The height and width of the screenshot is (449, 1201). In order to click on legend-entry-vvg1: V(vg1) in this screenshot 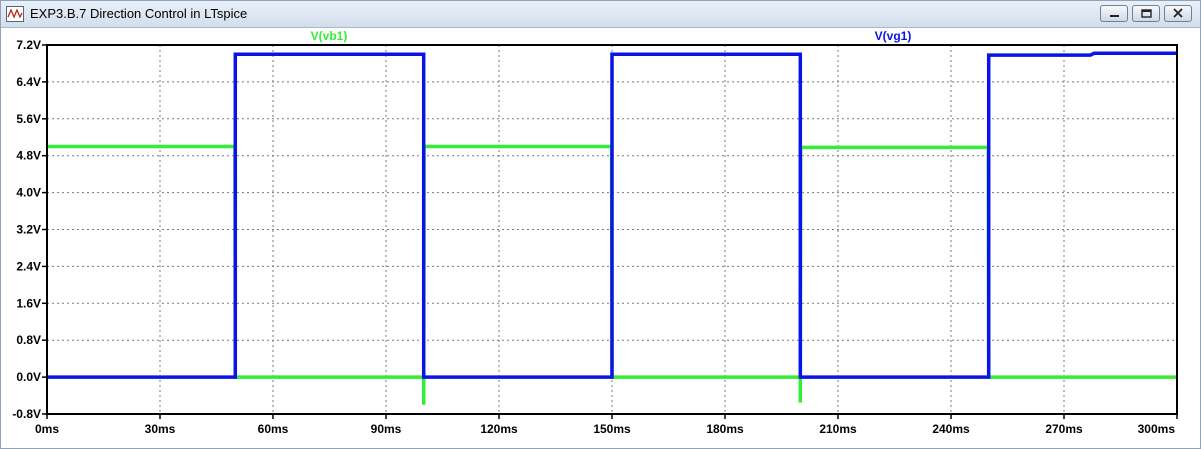, I will do `click(893, 36)`.